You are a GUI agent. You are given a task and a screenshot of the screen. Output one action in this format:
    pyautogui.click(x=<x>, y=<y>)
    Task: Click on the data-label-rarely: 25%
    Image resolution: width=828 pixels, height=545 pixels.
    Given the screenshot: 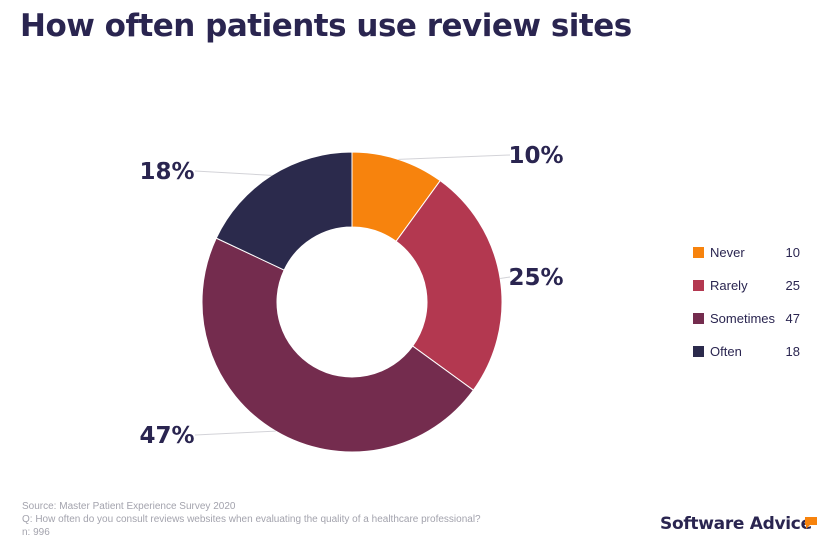 What is the action you would take?
    pyautogui.click(x=535, y=278)
    